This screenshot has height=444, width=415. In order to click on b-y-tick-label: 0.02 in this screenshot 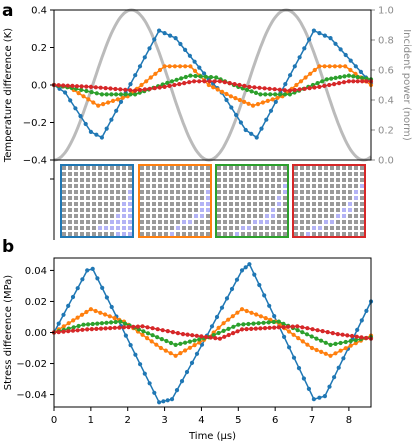, I will do `click(36, 302)`.